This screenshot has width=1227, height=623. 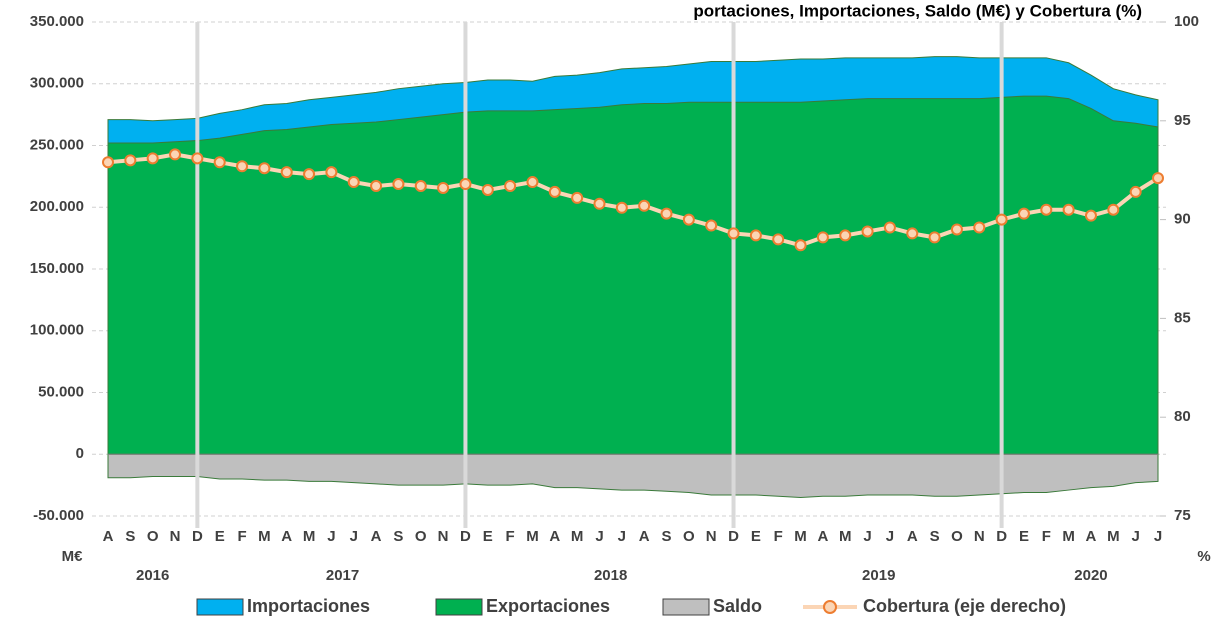 I want to click on legend-label: Cobertura (eje derecho), so click(x=964, y=606).